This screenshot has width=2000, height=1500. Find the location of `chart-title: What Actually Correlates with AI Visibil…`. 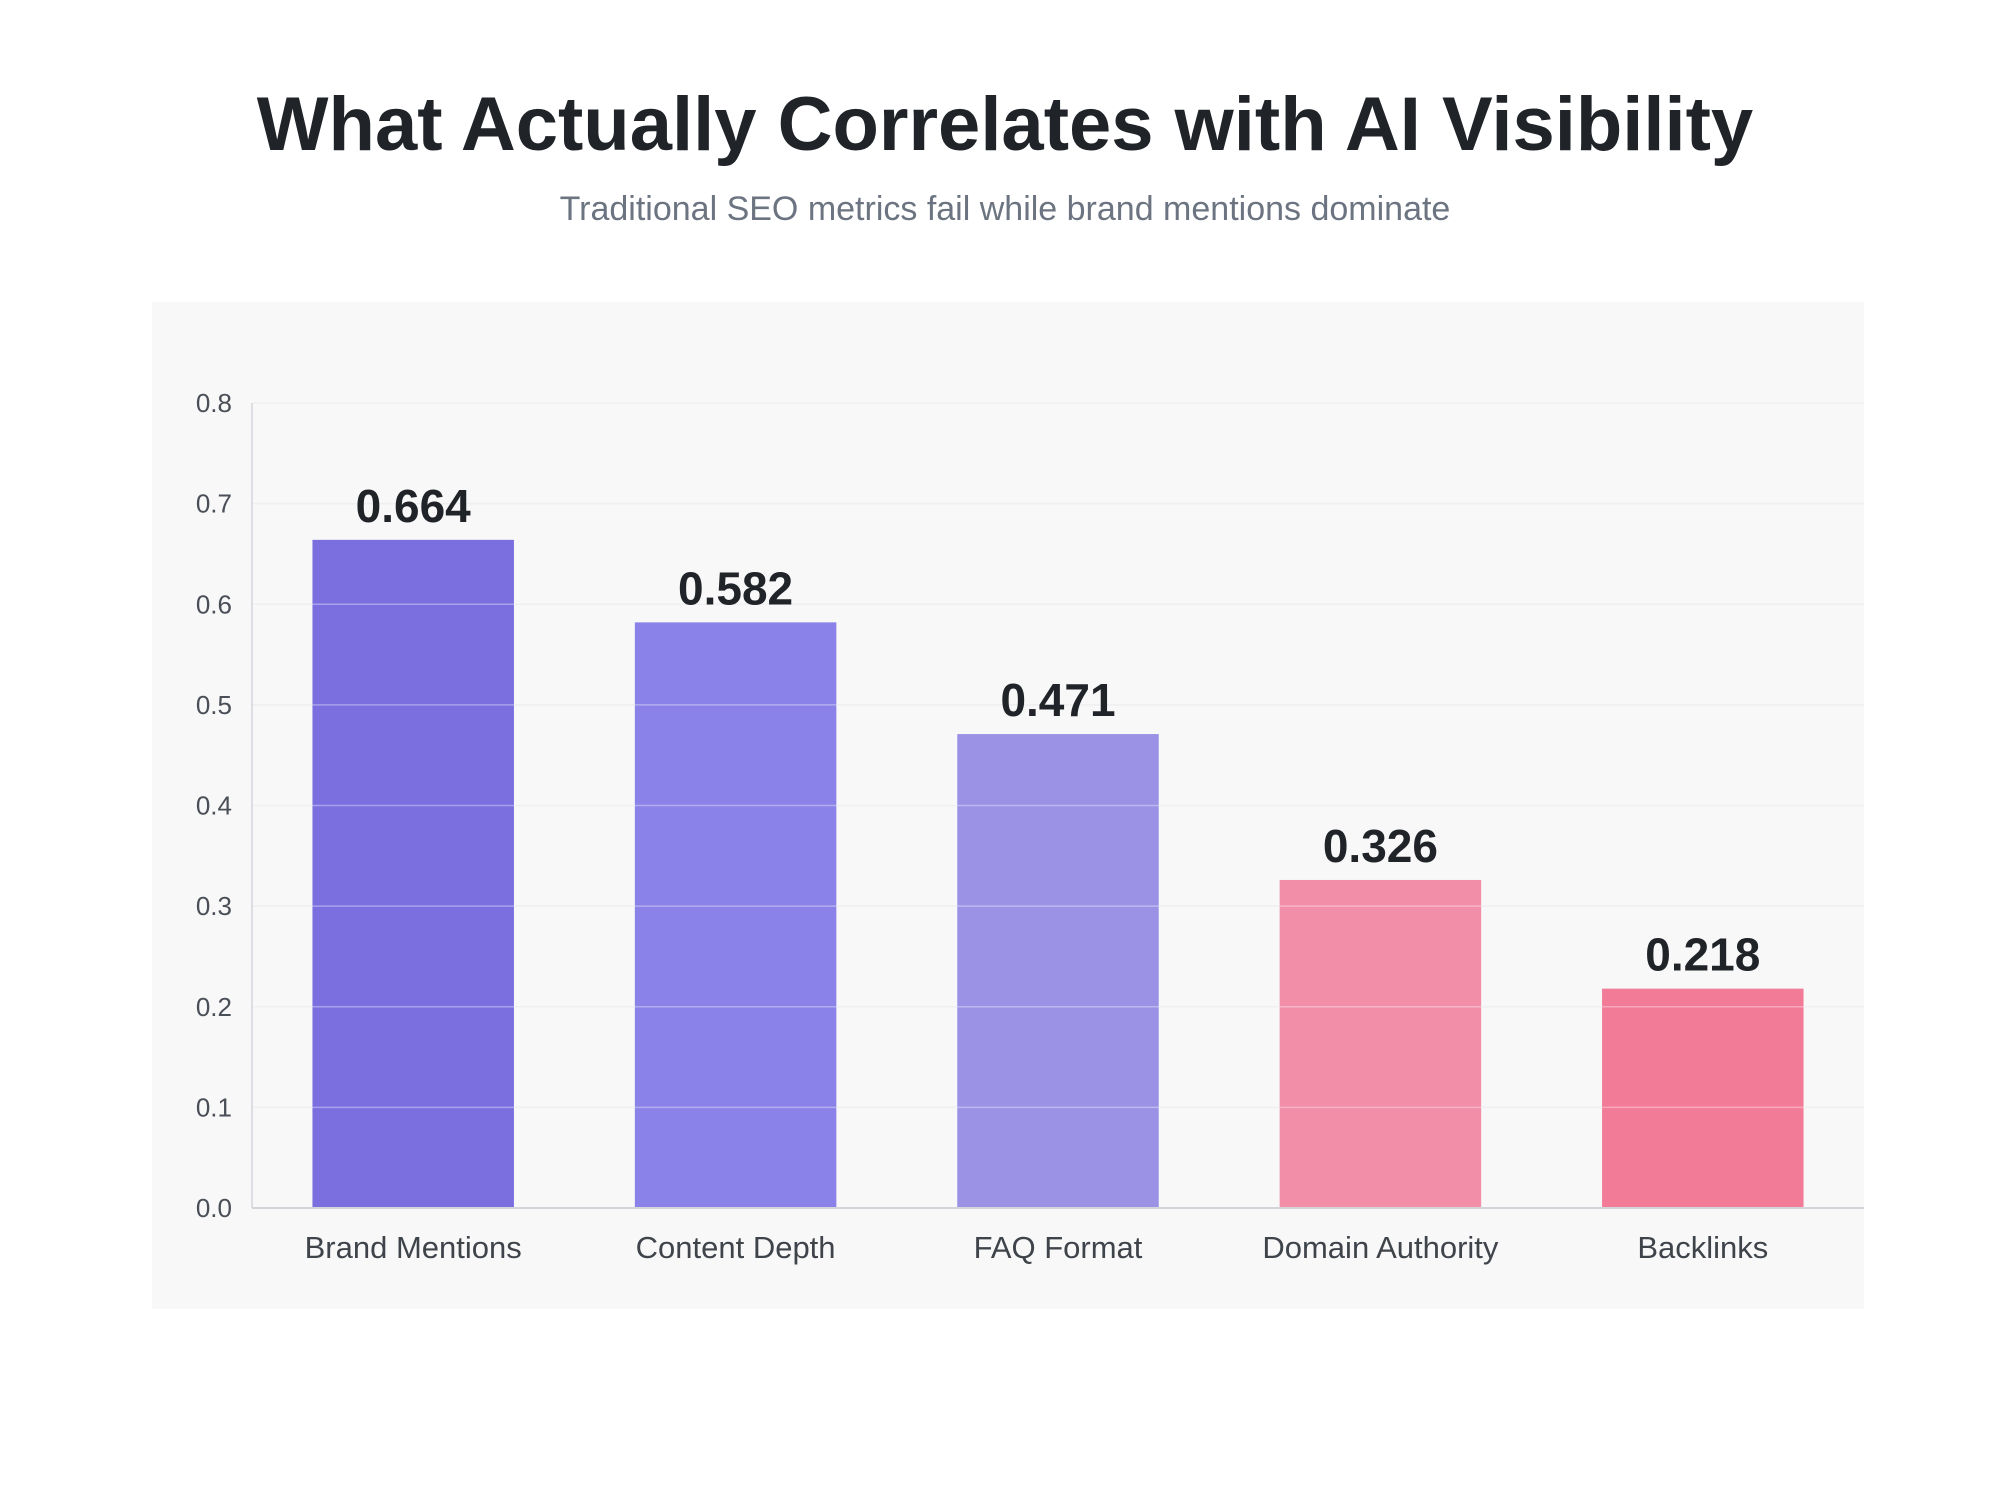

chart-title: What Actually Correlates with AI Visibil… is located at coordinates (1005, 124).